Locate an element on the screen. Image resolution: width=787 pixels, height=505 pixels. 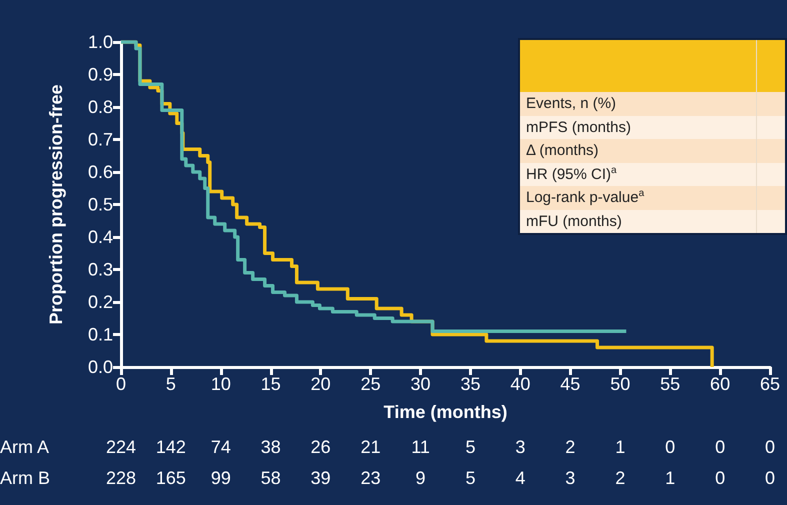
x-tick-label: 65 is located at coordinates (770, 384).